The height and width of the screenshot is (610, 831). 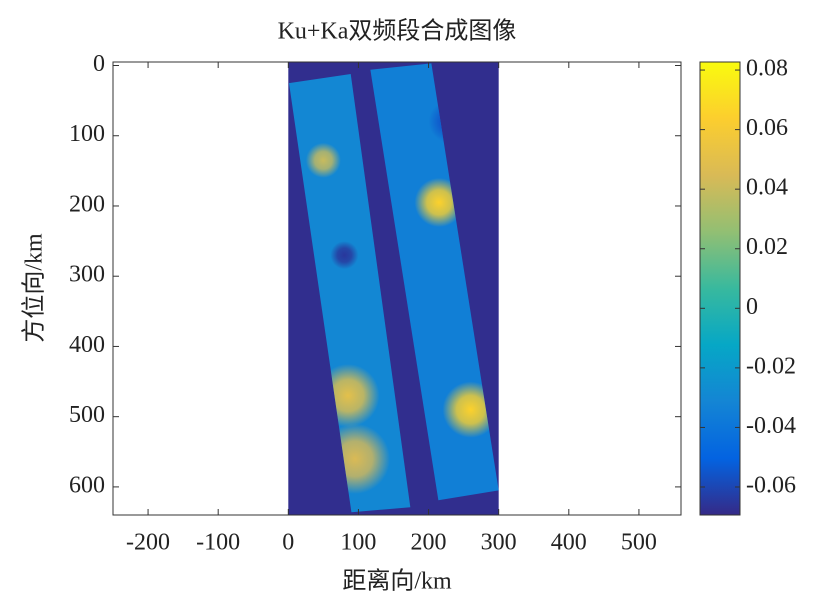 What do you see at coordinates (350, 293) in the screenshot?
I see `swath` at bounding box center [350, 293].